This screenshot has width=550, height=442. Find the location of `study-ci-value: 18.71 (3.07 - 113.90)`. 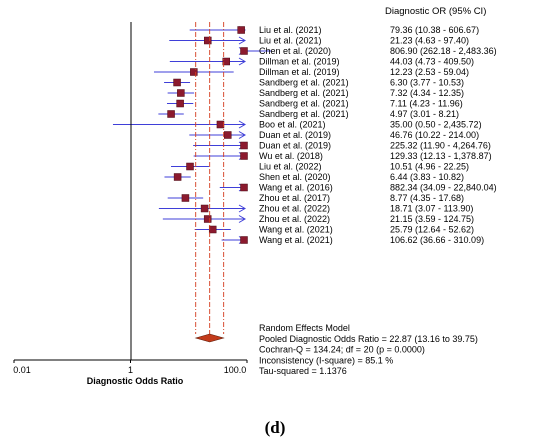

study-ci-value: 18.71 (3.07 - 113.90) is located at coordinates (431, 209).